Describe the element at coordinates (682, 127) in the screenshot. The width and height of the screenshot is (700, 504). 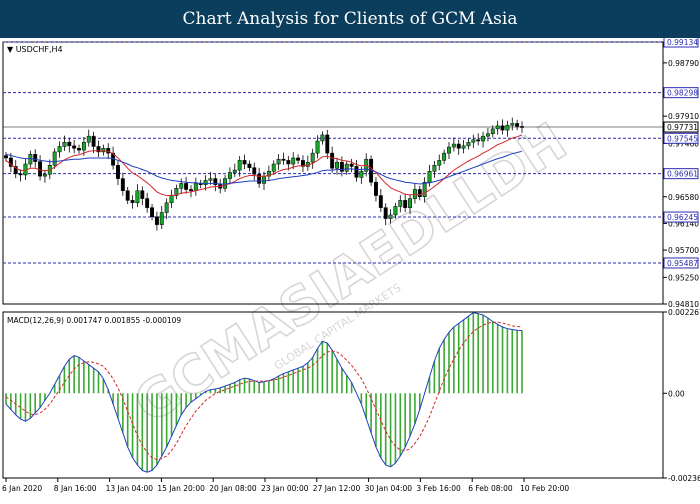
I see `current-price-label: 0.97731` at that location.